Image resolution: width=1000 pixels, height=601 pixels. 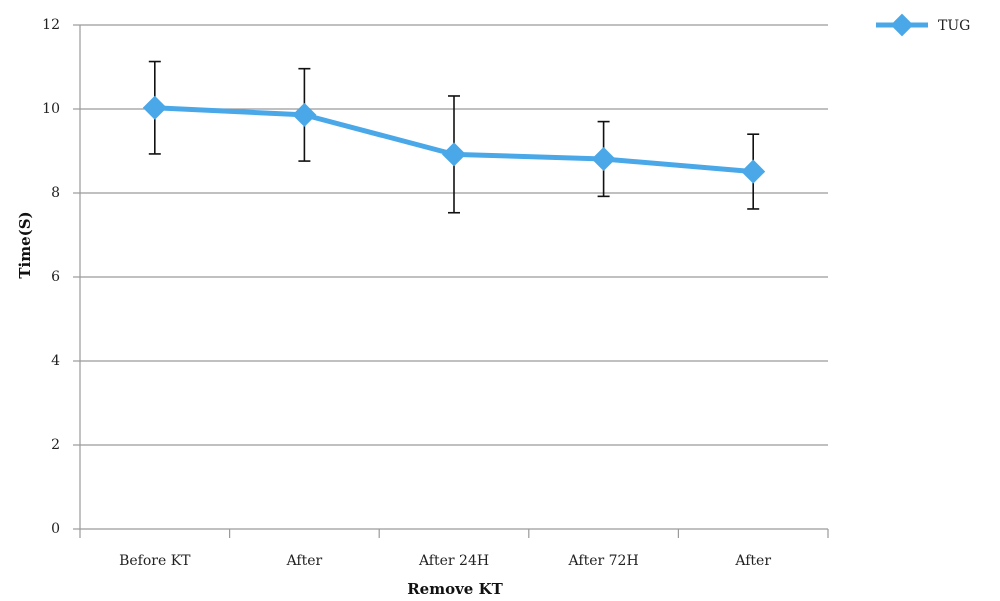 I want to click on x-axis-title: Remove KT, so click(x=455, y=589).